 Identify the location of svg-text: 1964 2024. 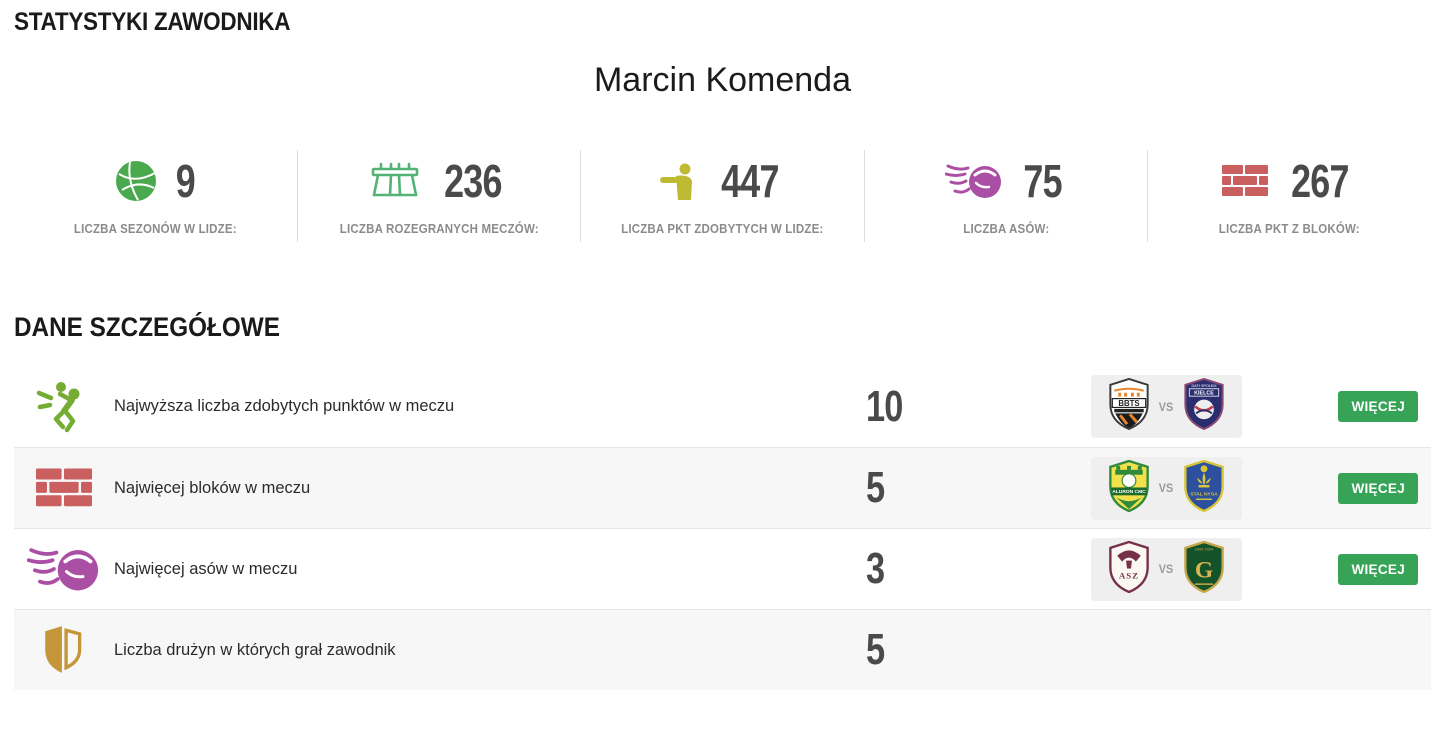
(1203, 548).